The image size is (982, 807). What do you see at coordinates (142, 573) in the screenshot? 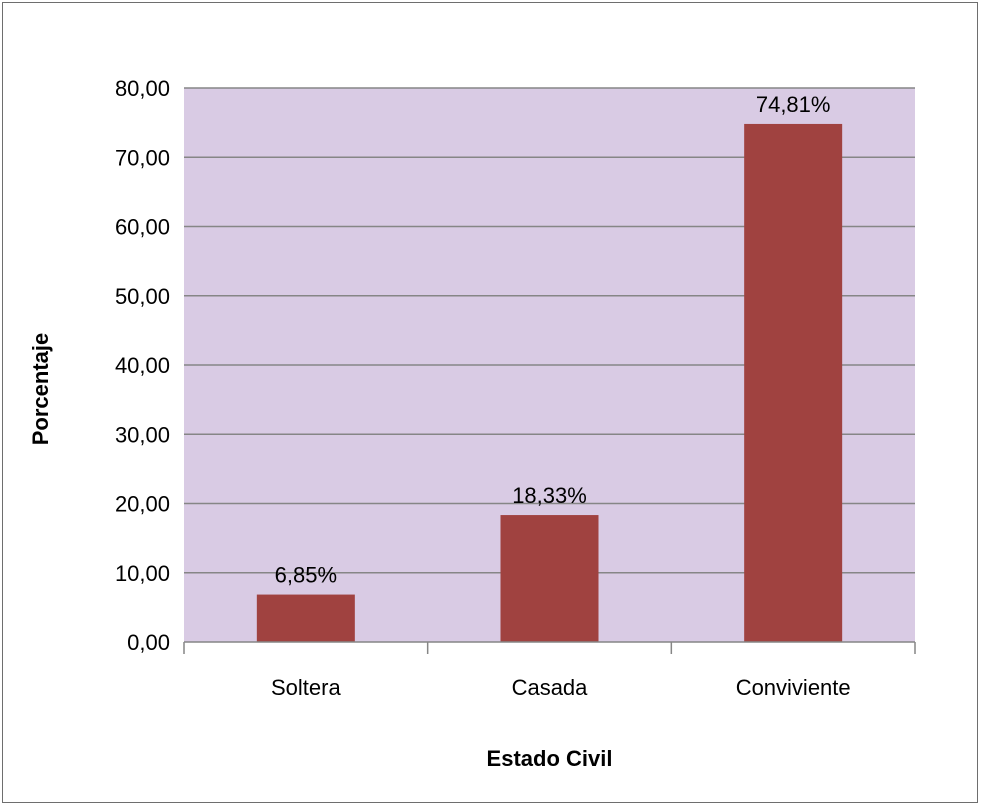
I see `y-tick-label: 10,00` at bounding box center [142, 573].